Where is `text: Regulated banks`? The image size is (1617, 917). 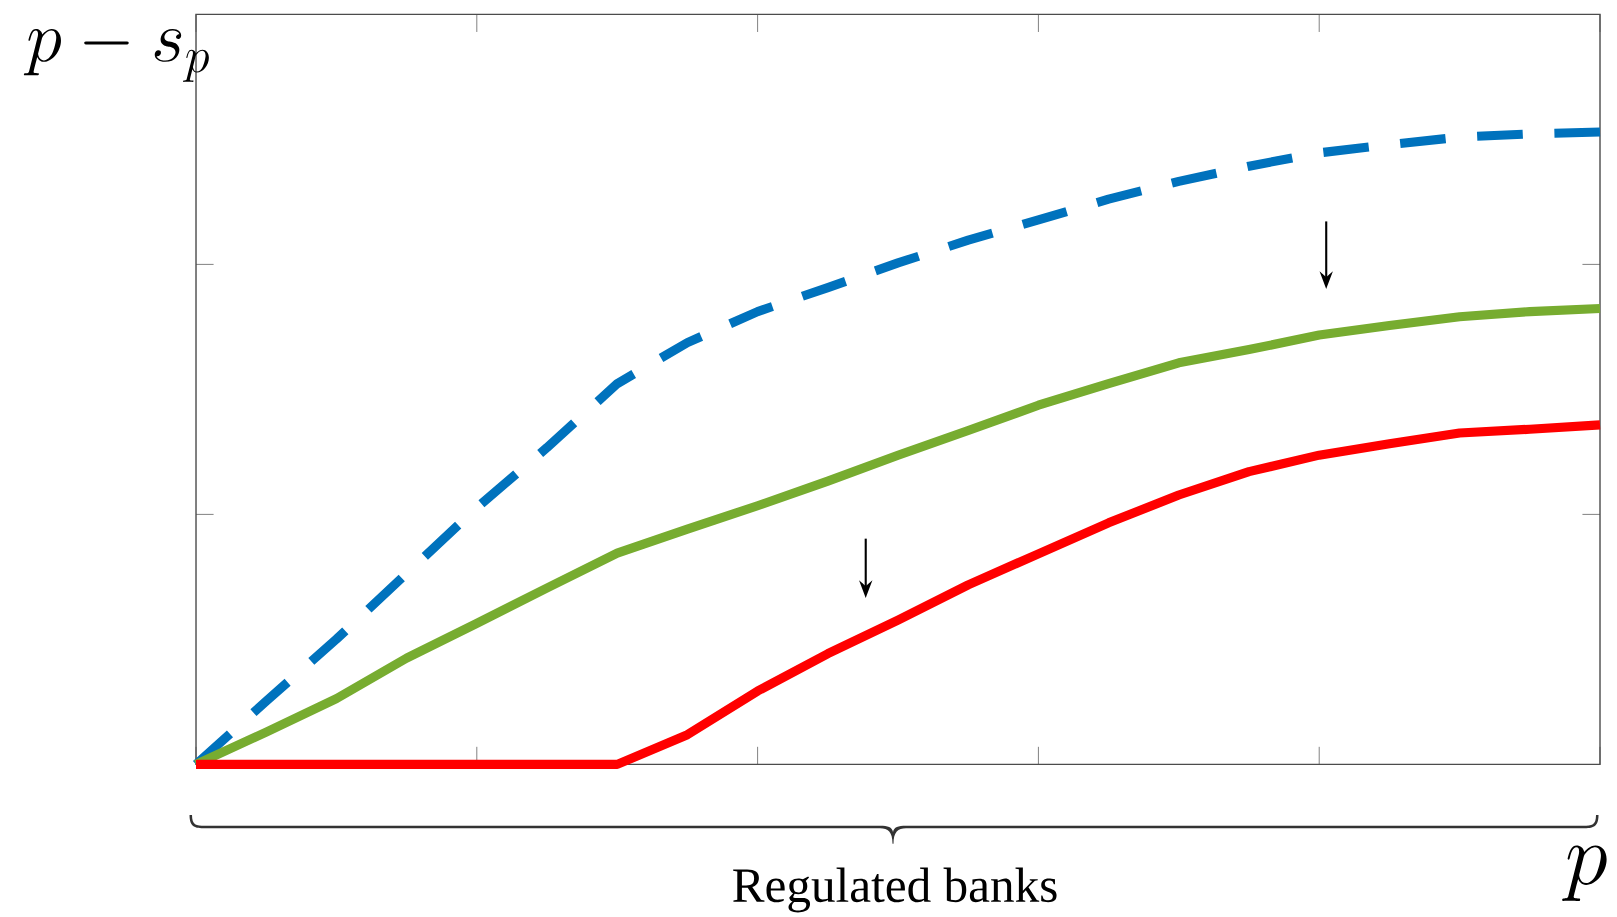
text: Regulated banks is located at coordinates (895, 890).